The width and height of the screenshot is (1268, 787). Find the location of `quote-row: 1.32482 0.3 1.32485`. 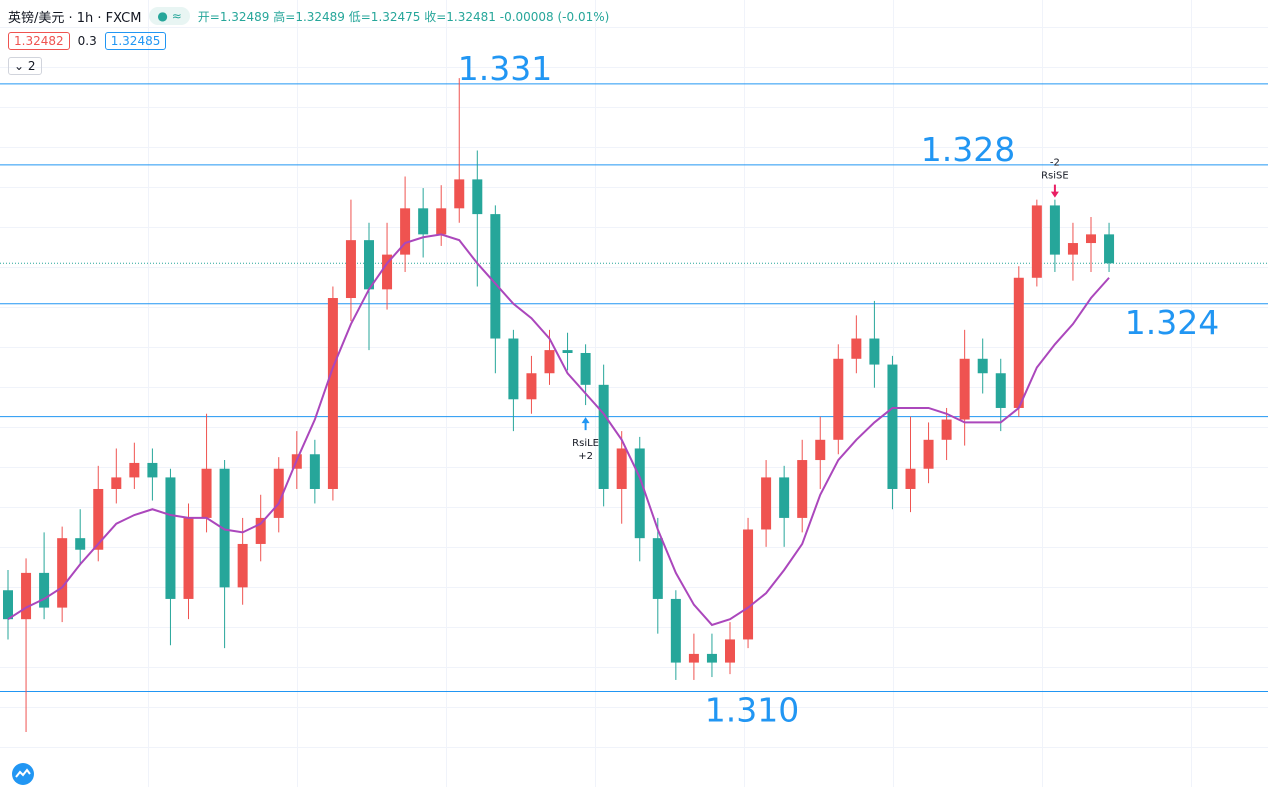

quote-row: 1.32482 0.3 1.32485 is located at coordinates (308, 41).